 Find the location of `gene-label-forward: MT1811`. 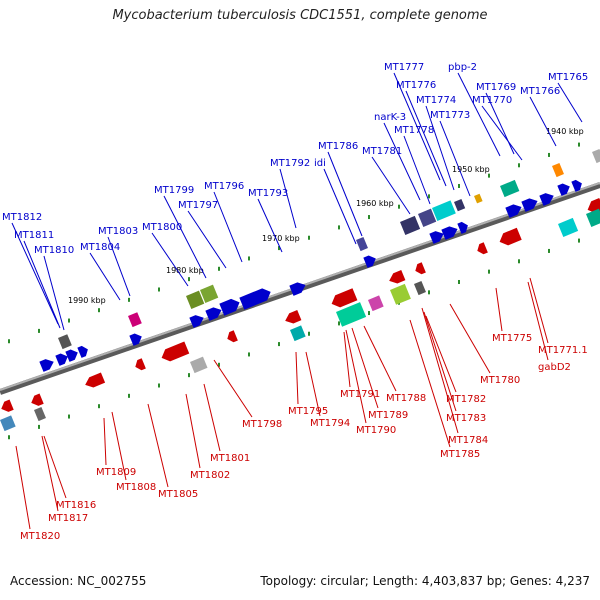

gene-label-forward: MT1811 is located at coordinates (34, 235).